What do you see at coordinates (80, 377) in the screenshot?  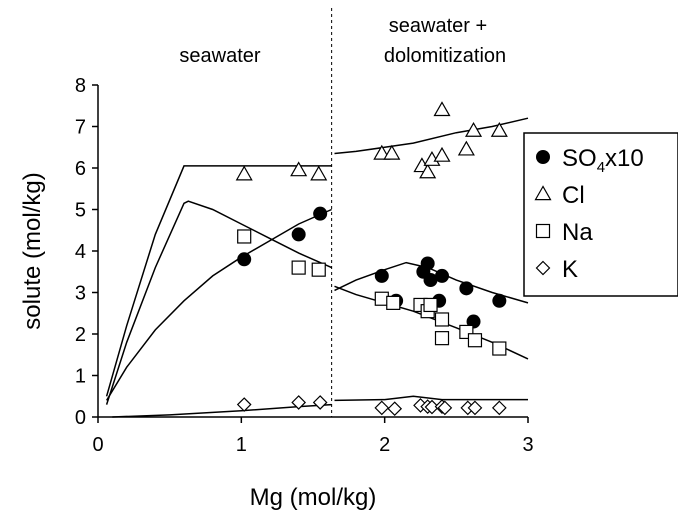 I see `y-tick-label: 1` at bounding box center [80, 377].